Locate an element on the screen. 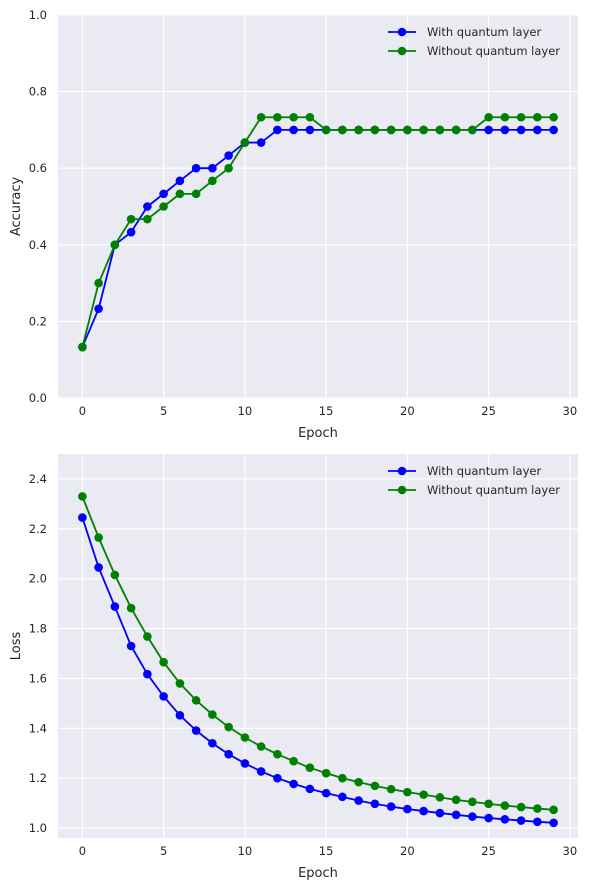  x-tick-label: 30 is located at coordinates (570, 411).